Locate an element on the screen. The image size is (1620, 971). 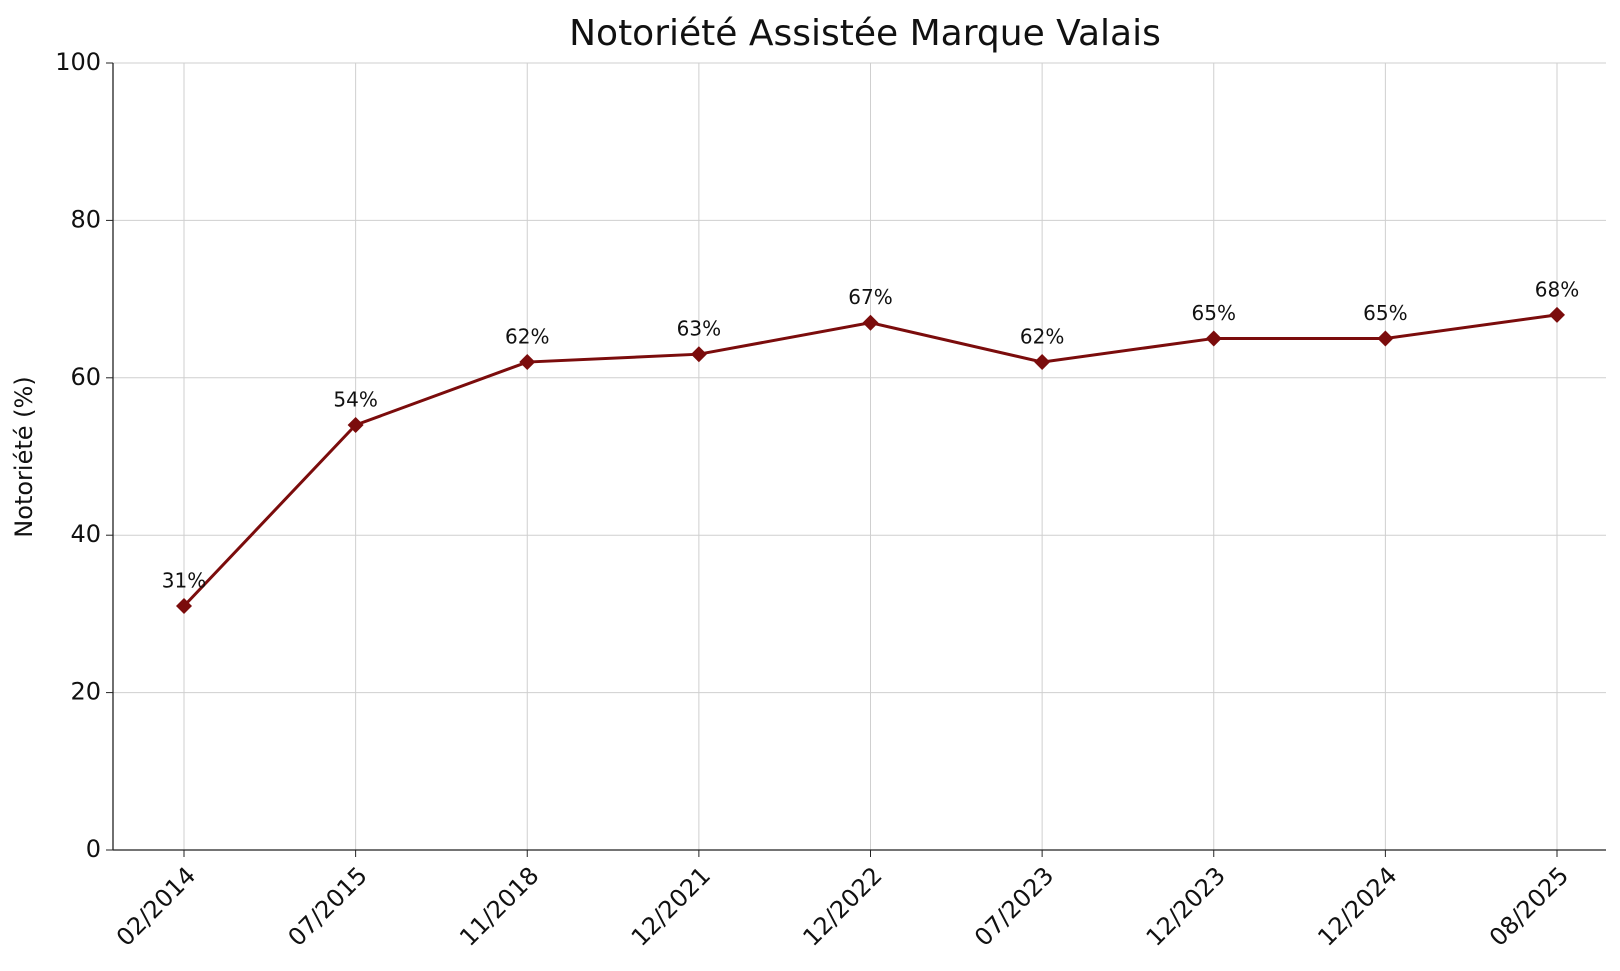
y-tick-label: 60 is located at coordinates (85, 377).